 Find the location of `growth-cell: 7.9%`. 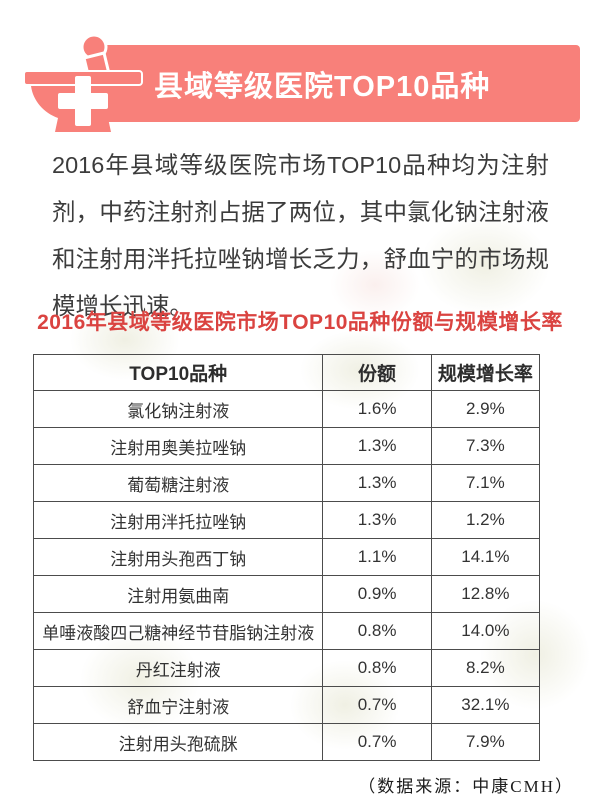

growth-cell: 7.9% is located at coordinates (485, 742).